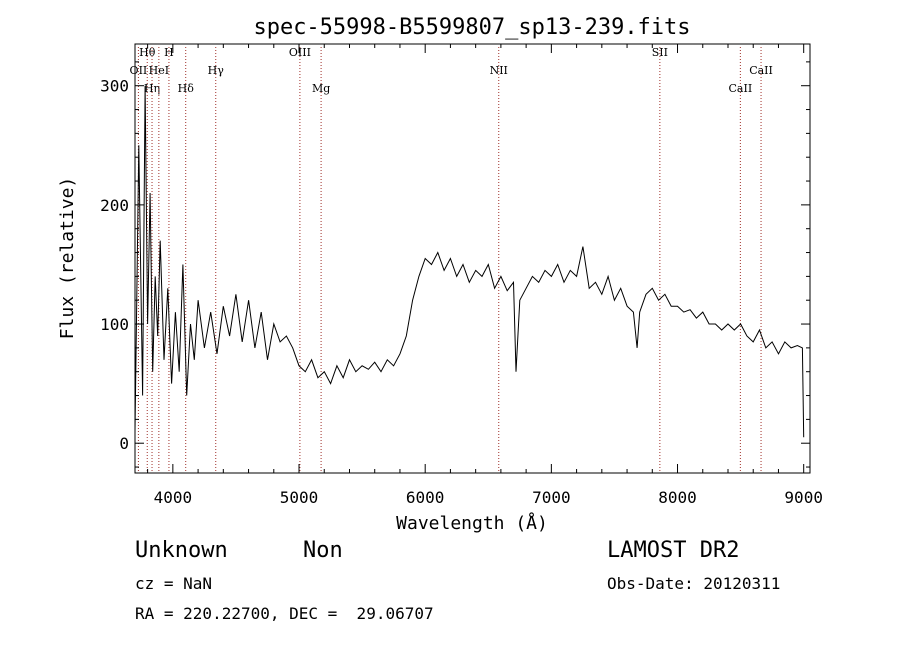 Image resolution: width=900 pixels, height=649 pixels. Describe the element at coordinates (694, 583) in the screenshot. I see `observation-date: Obs-Date: 20120311` at that location.